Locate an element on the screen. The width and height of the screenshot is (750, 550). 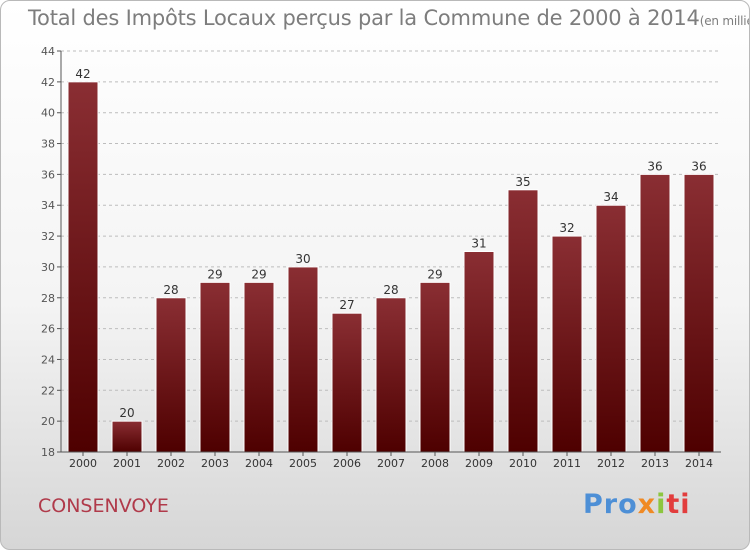
y-tick-label: 40 is located at coordinates (48, 113).